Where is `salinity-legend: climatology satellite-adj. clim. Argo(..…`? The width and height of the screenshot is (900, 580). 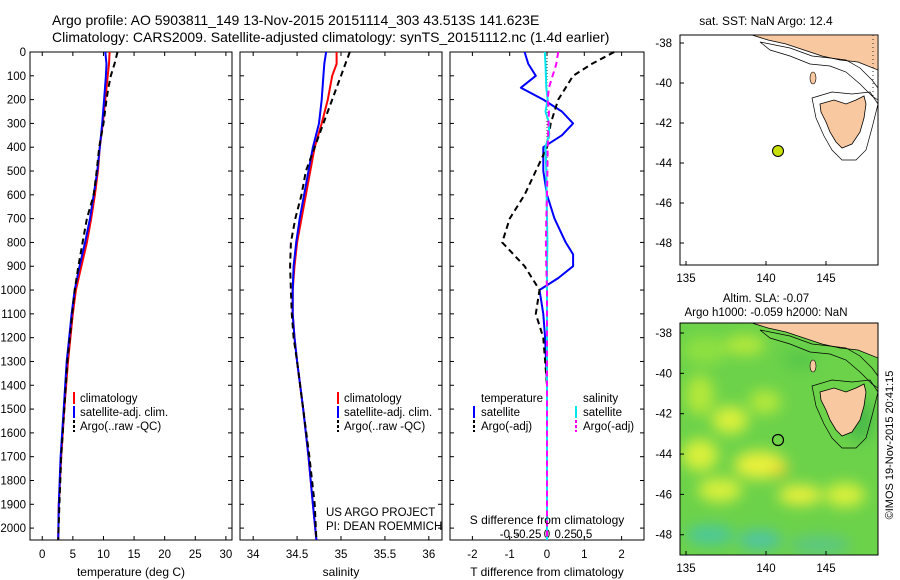 salinity-legend: climatology satellite-adj. clim. Argo(..… is located at coordinates (384, 412).